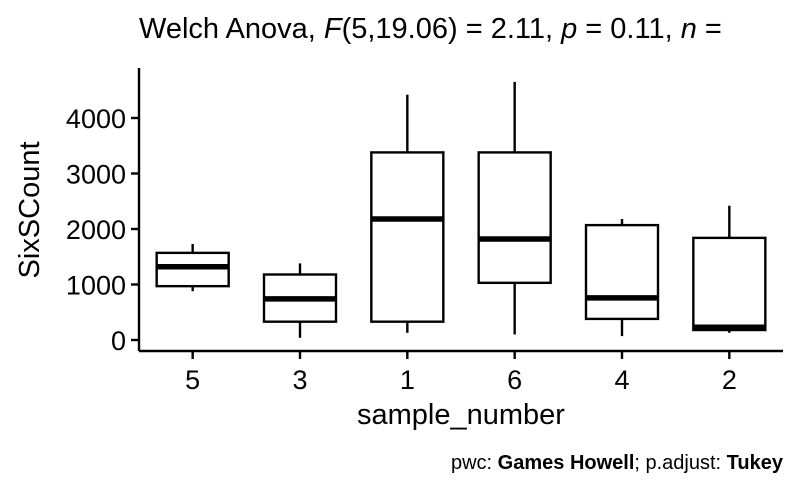 The image size is (800, 494). Describe the element at coordinates (407, 380) in the screenshot. I see `x-tick-label: 1` at that location.